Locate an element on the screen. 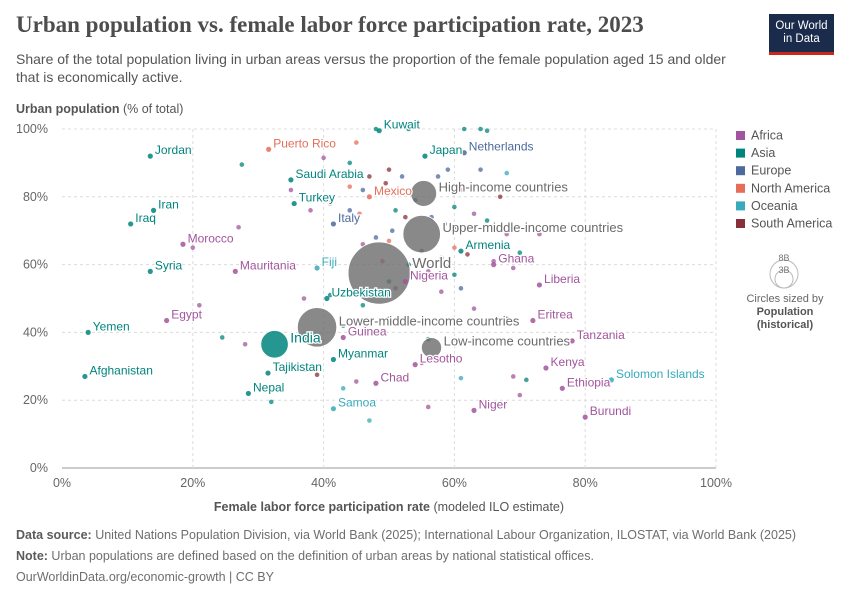  point-afghanistan is located at coordinates (85, 376).